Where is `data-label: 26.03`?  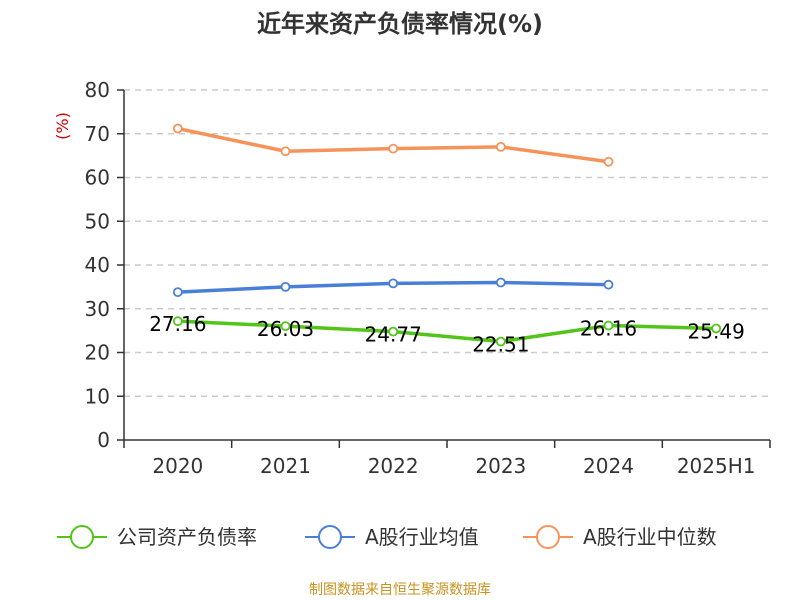 data-label: 26.03 is located at coordinates (285, 329).